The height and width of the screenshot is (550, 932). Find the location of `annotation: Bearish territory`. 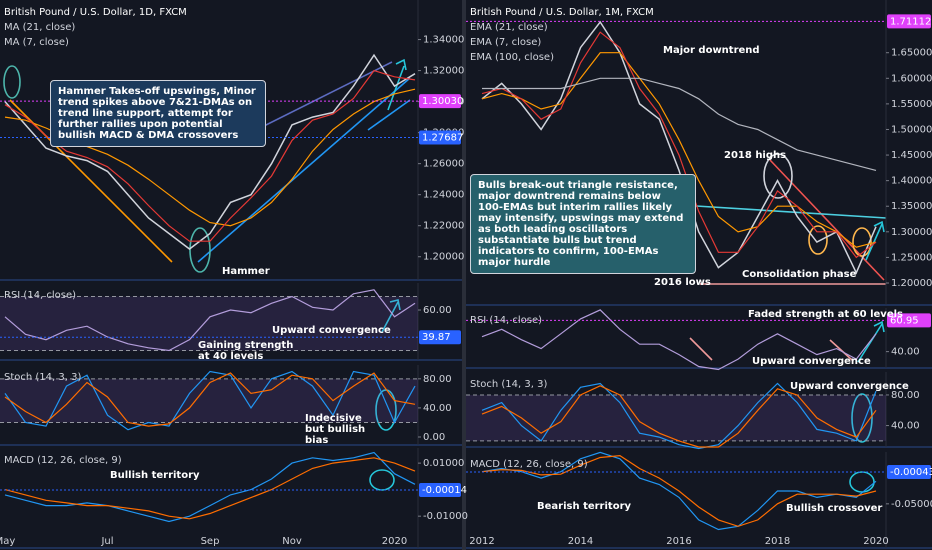

annotation: Bearish territory is located at coordinates (584, 506).